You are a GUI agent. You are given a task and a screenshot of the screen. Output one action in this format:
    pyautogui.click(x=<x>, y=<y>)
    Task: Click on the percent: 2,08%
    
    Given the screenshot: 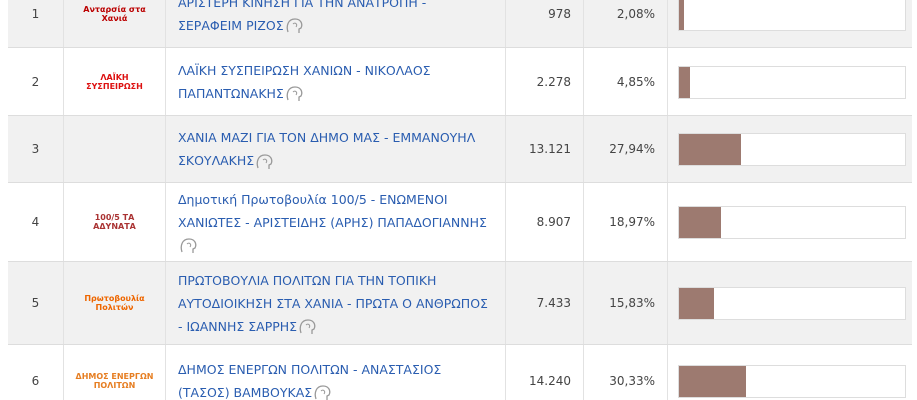 What is the action you would take?
    pyautogui.click(x=626, y=23)
    